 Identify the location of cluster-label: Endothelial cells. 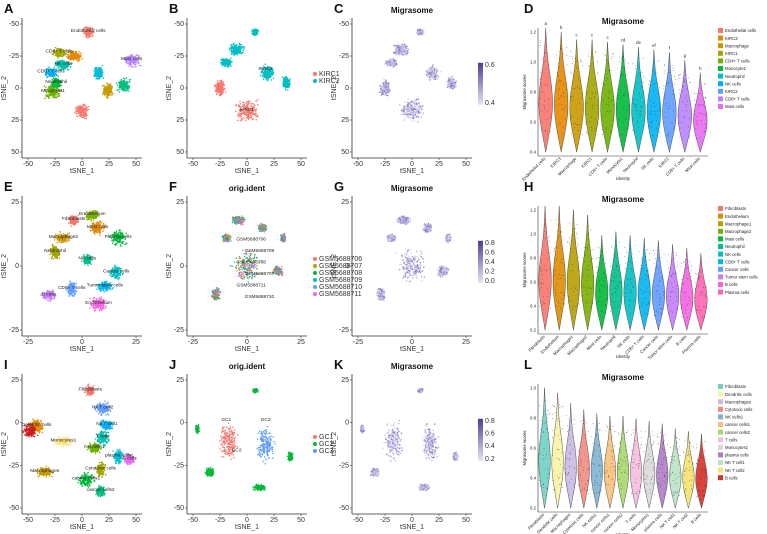
(88, 31).